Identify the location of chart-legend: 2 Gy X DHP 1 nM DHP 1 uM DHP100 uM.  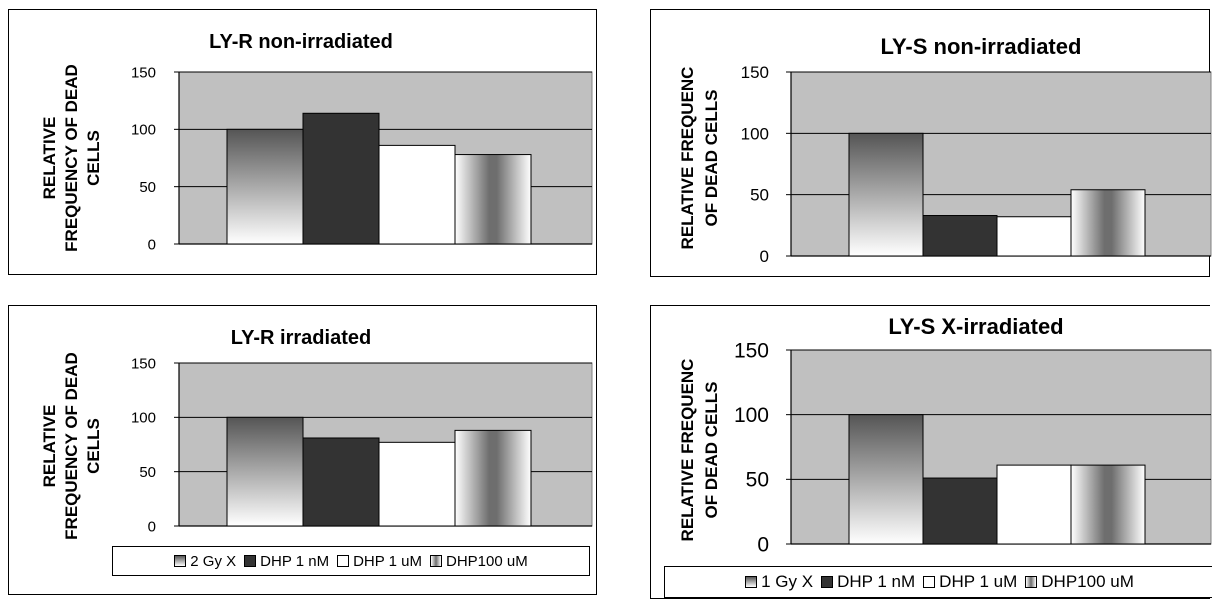
(351, 561).